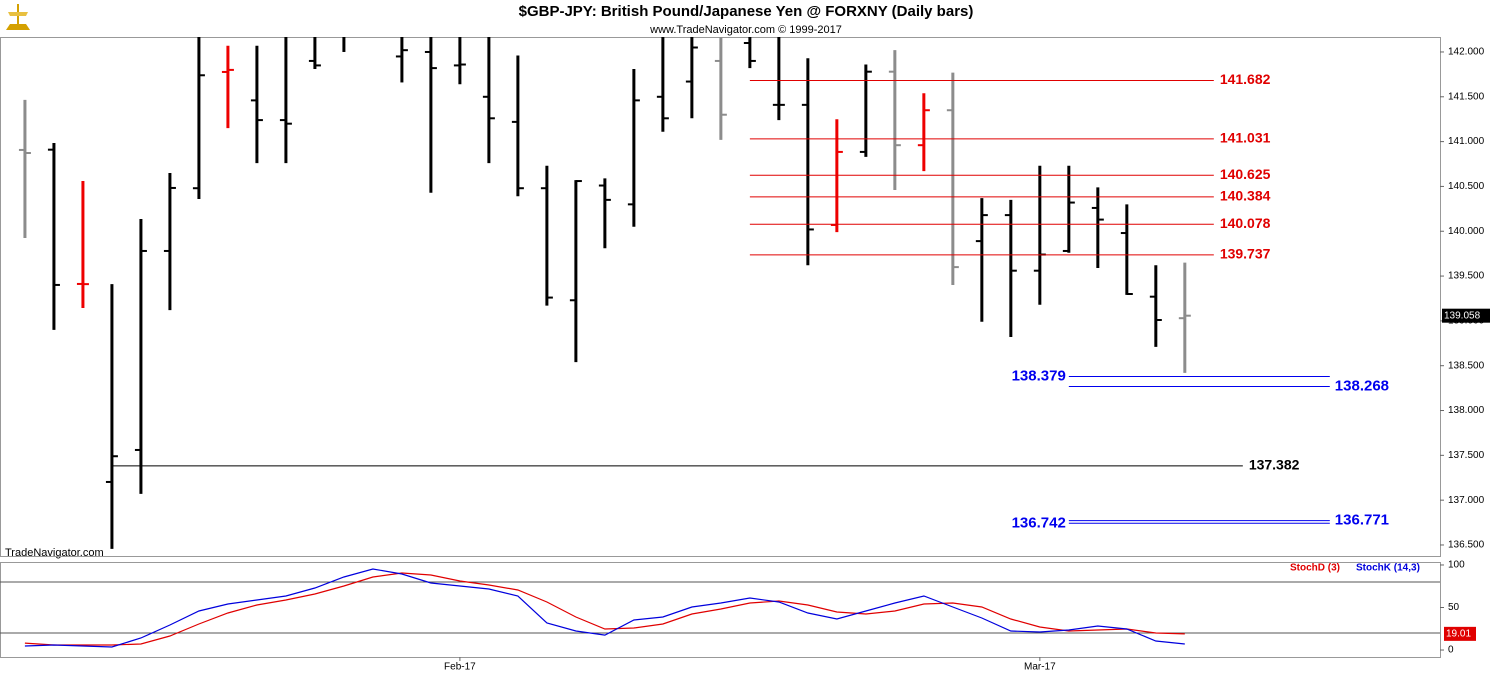  I want to click on level-label: 141.682, so click(1245, 79).